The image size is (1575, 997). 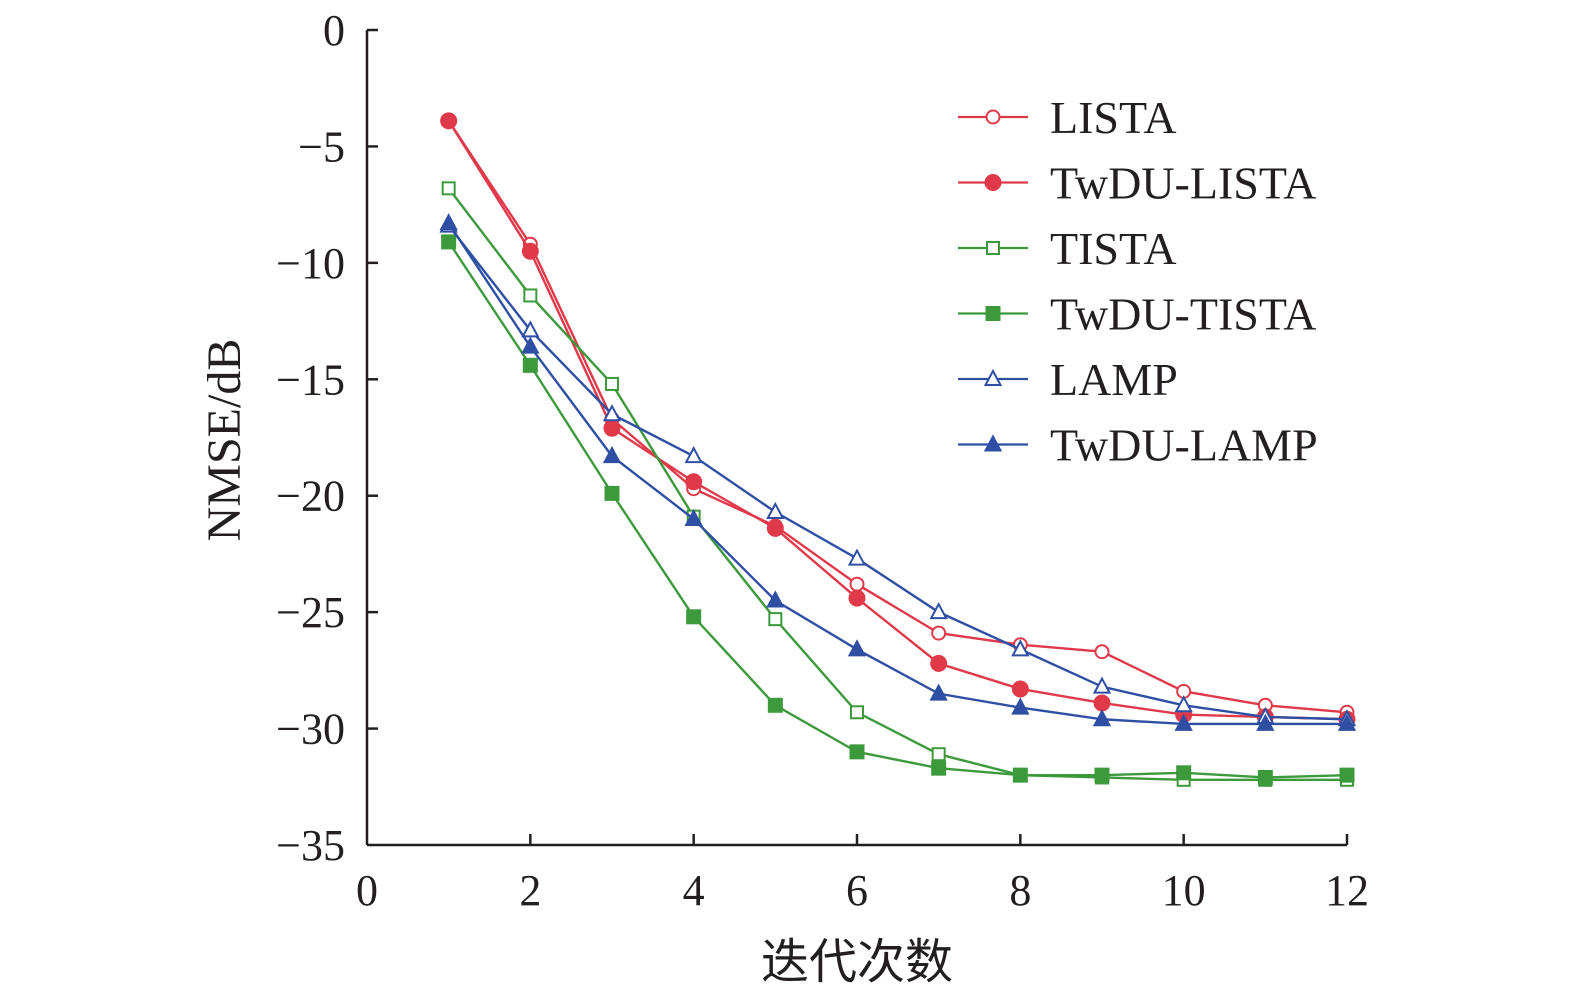 What do you see at coordinates (1113, 117) in the screenshot?
I see `legend-label: LISTA` at bounding box center [1113, 117].